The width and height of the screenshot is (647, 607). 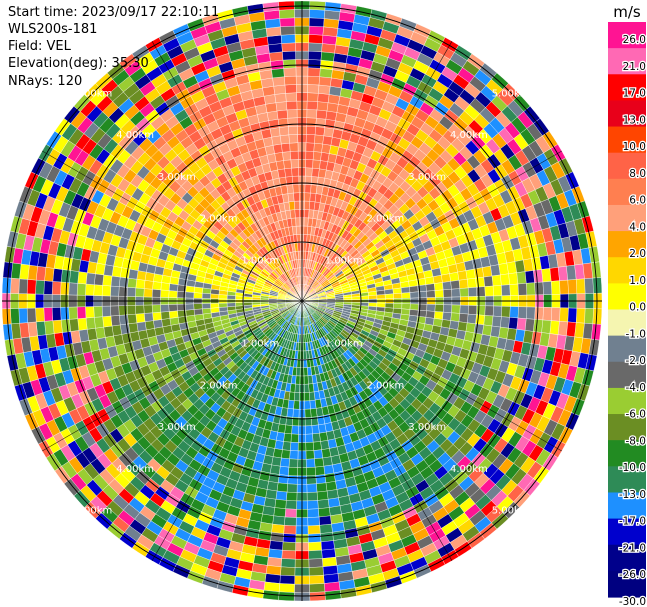 What do you see at coordinates (636, 441) in the screenshot?
I see `colorbar-tick-label: -8.0` at bounding box center [636, 441].